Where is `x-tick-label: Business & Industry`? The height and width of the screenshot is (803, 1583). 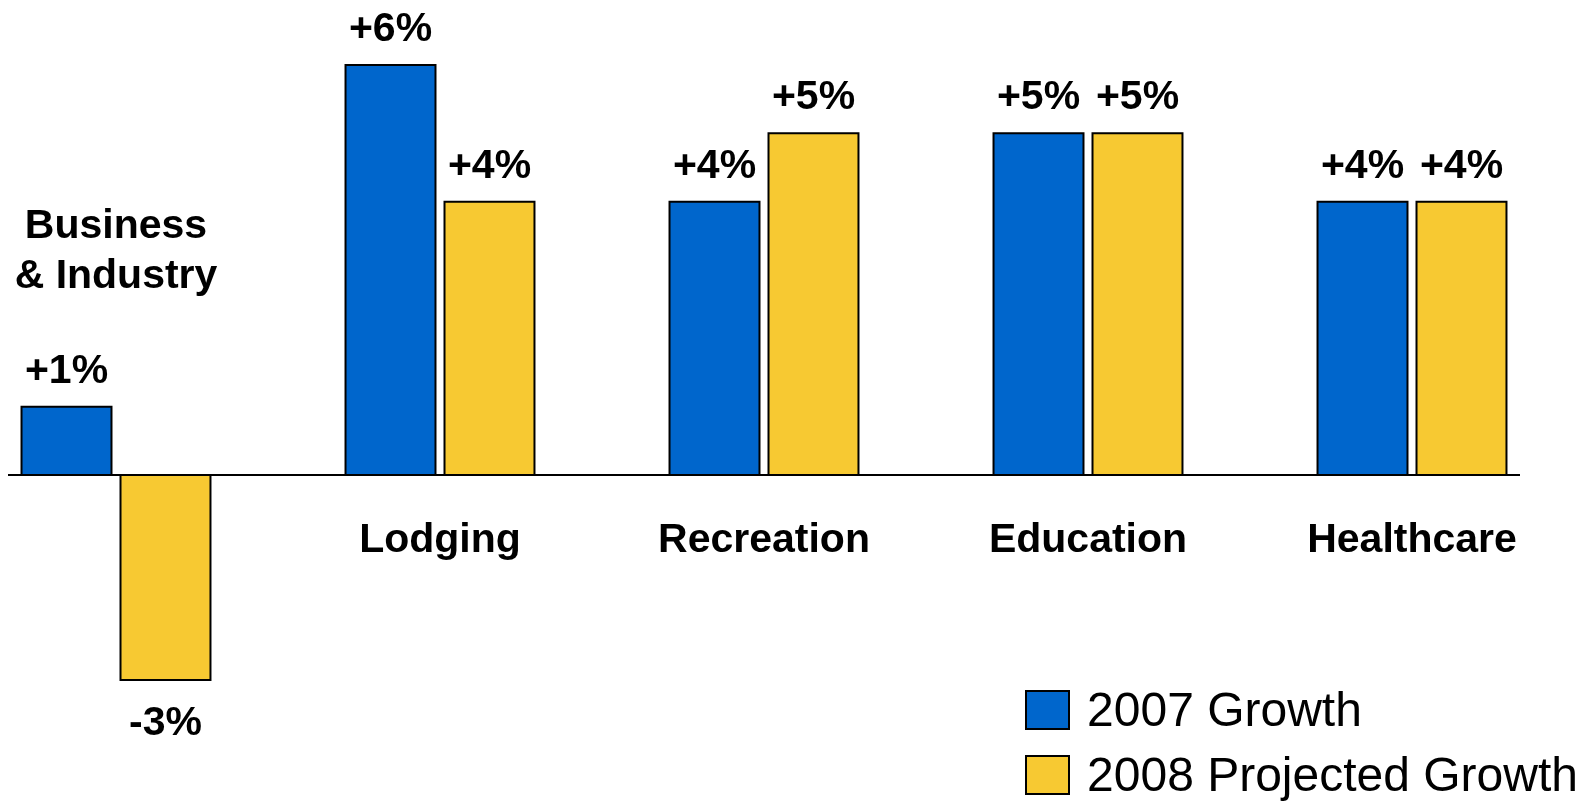
x-tick-label: Business & Industry is located at coordinates (116, 248).